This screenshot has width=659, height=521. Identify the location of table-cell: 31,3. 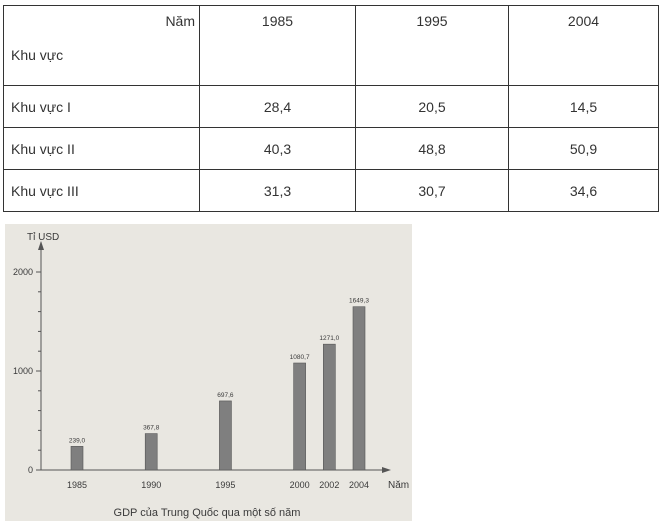
(277, 190).